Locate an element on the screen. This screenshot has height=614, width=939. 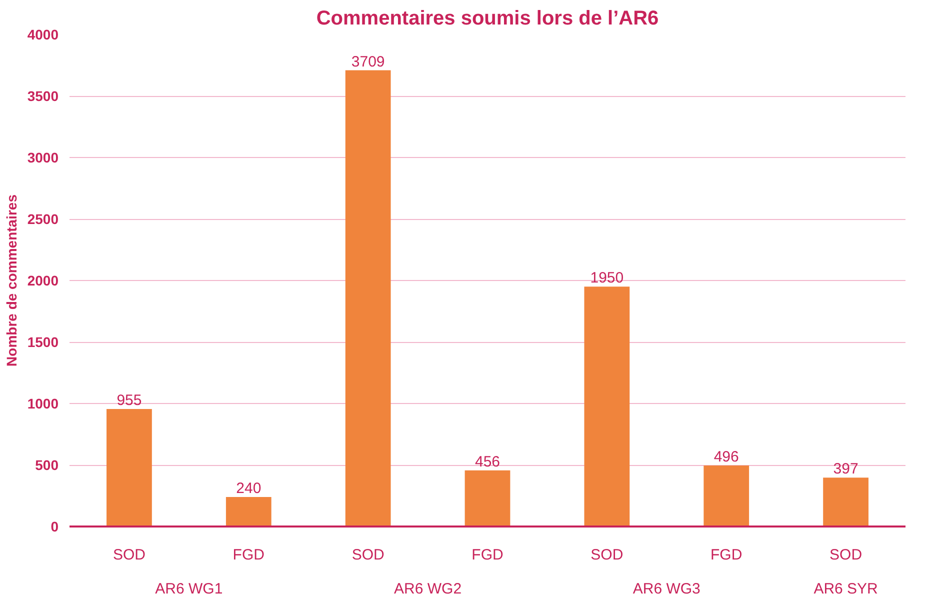
data-label: 1950 is located at coordinates (607, 278).